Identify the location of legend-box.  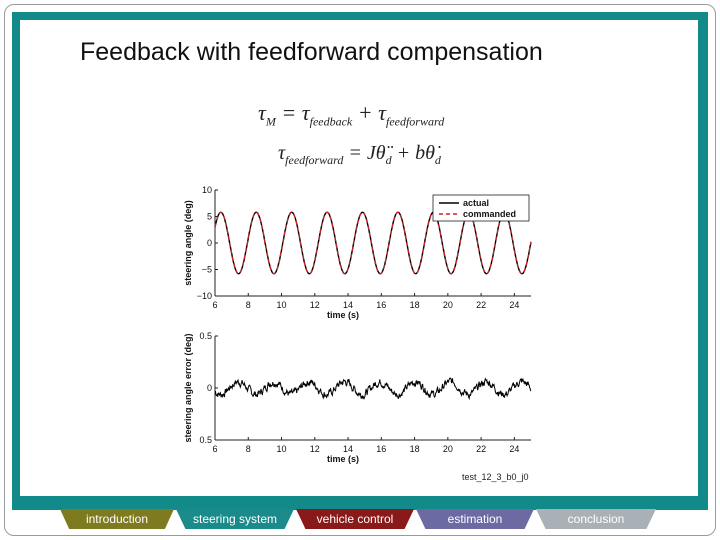
(481, 208).